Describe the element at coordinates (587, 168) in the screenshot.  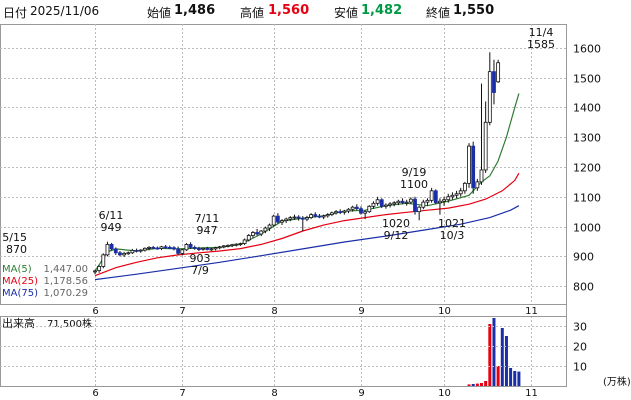
I see `price-axis: 800 900 1000 1100 1200 1300 1400 1500 1600` at that location.